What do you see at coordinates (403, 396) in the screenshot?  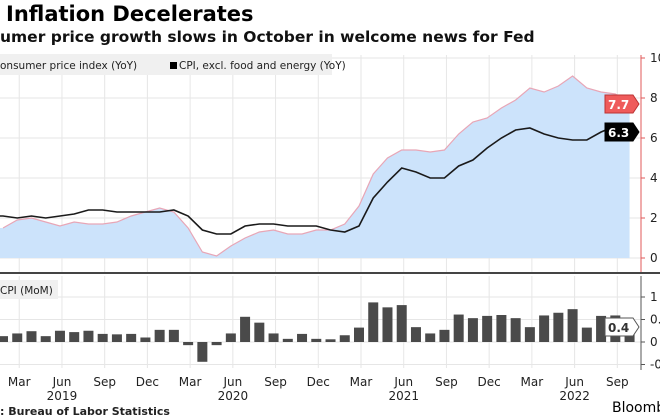 I see `x-year-label: 2021` at bounding box center [403, 396].